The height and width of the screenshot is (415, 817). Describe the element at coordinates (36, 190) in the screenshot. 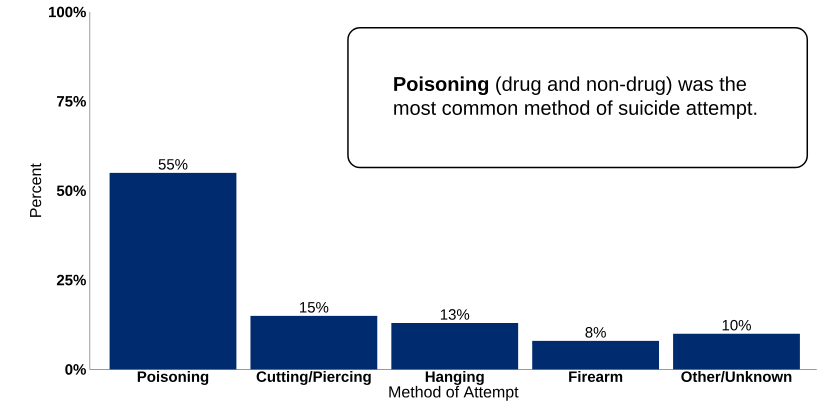

I see `y-axis-title: Percent` at that location.